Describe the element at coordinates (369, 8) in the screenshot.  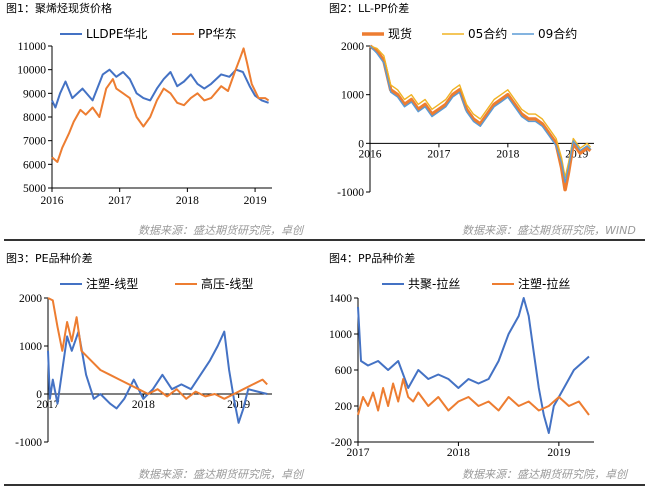
I see `chart2-title: 图2：LL-PP价差` at that location.